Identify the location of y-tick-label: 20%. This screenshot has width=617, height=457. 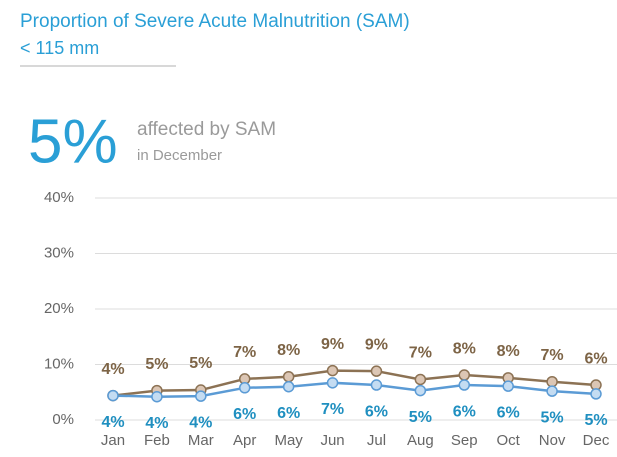
(59, 308).